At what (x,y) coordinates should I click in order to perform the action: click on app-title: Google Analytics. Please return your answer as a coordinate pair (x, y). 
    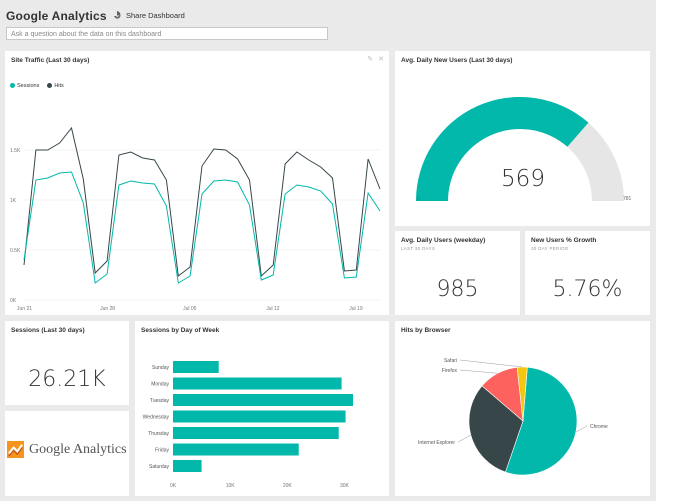
    Looking at the image, I should click on (56, 16).